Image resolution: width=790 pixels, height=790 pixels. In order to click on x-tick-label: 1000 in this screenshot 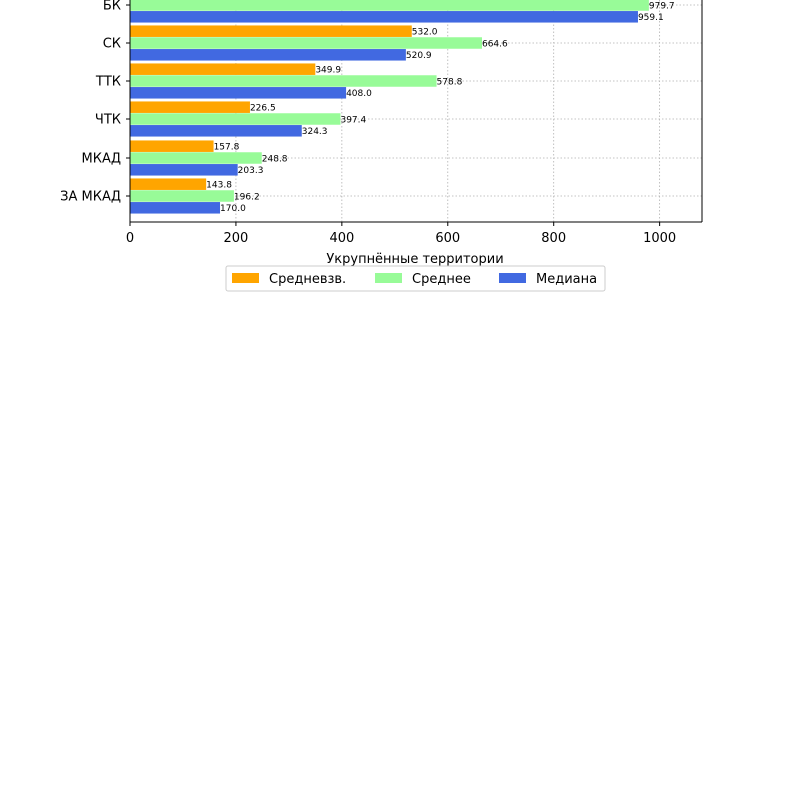, I will do `click(659, 238)`.